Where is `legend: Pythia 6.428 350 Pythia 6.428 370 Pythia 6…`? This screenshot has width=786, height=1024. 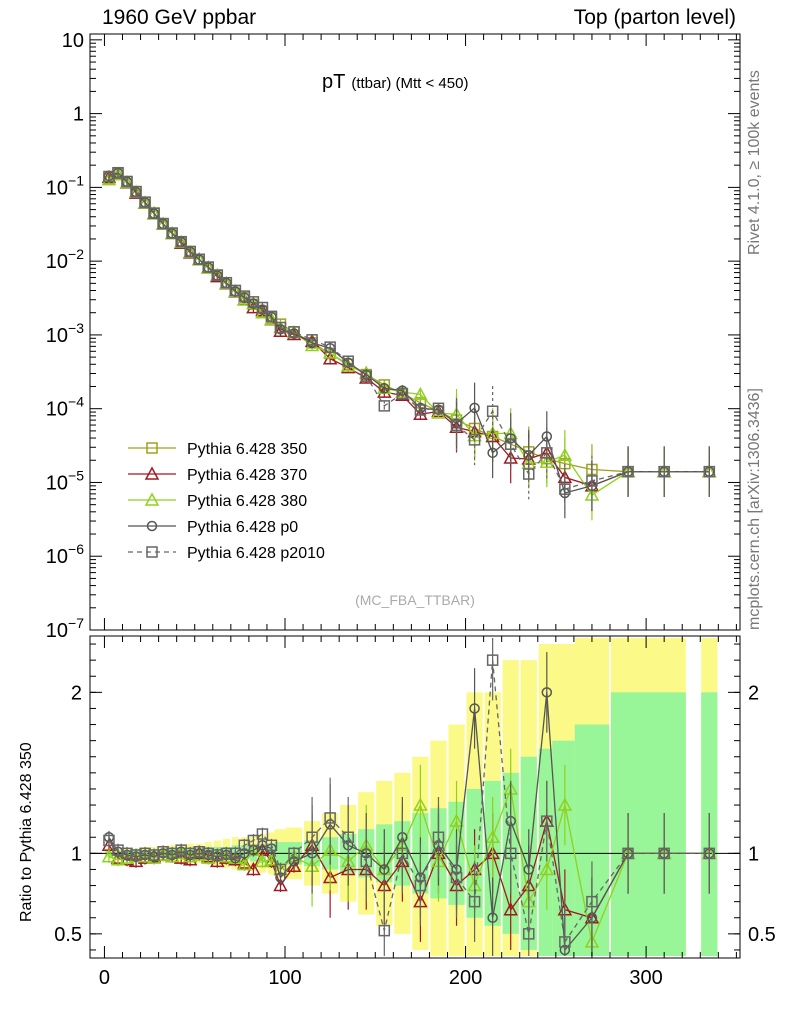
legend: Pythia 6.428 350 Pythia 6.428 370 Pythia 6… is located at coordinates (226, 501).